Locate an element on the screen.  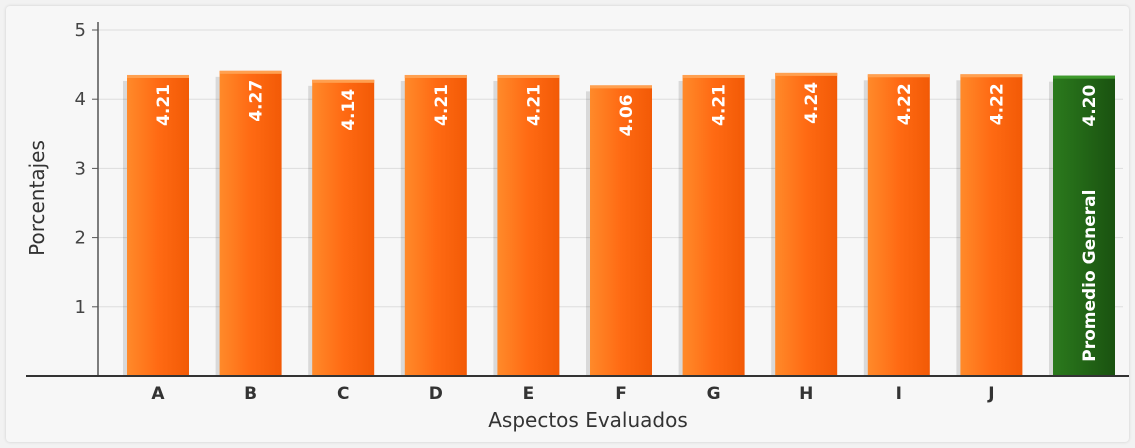
x-tick-label: H is located at coordinates (806, 394).